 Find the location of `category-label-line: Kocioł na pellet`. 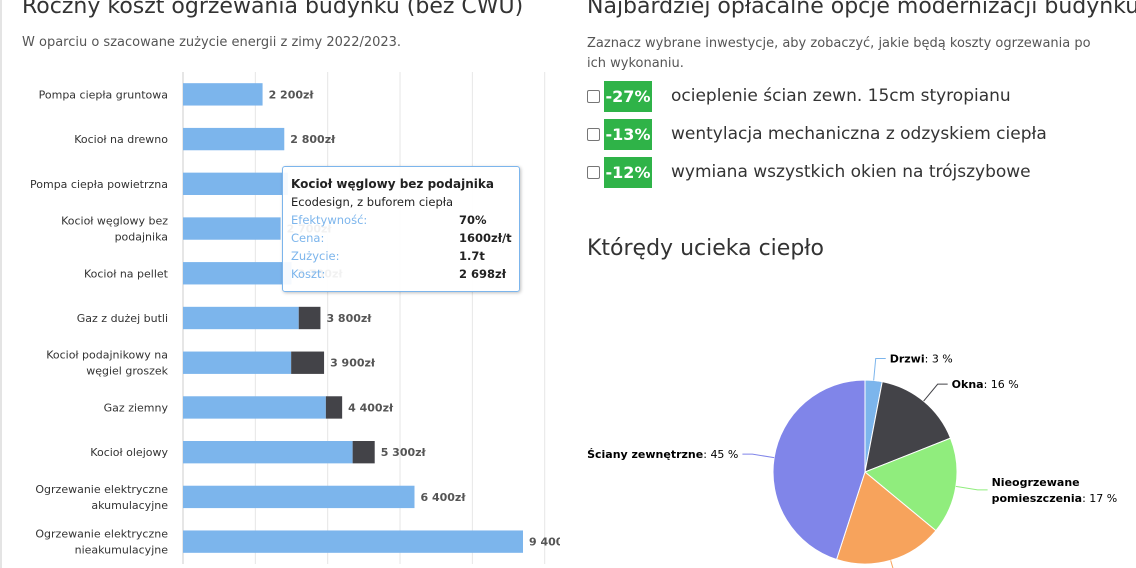

category-label-line: Kocioł na pellet is located at coordinates (126, 273).